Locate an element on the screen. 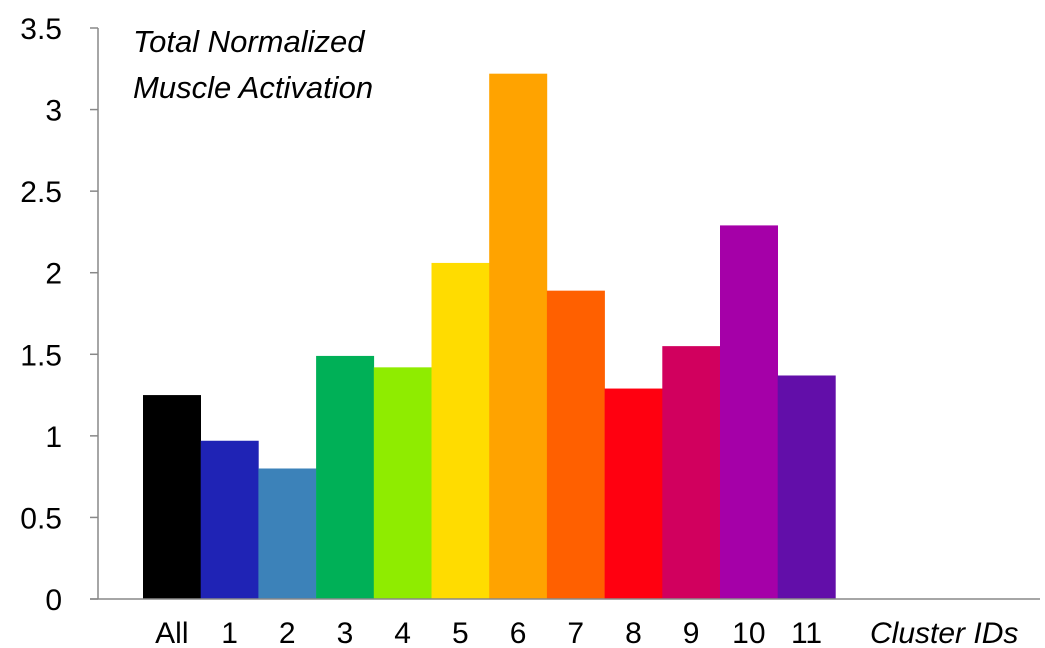 Image resolution: width=1045 pixels, height=648 pixels. y-tick-label: 1.5 is located at coordinates (41, 355).